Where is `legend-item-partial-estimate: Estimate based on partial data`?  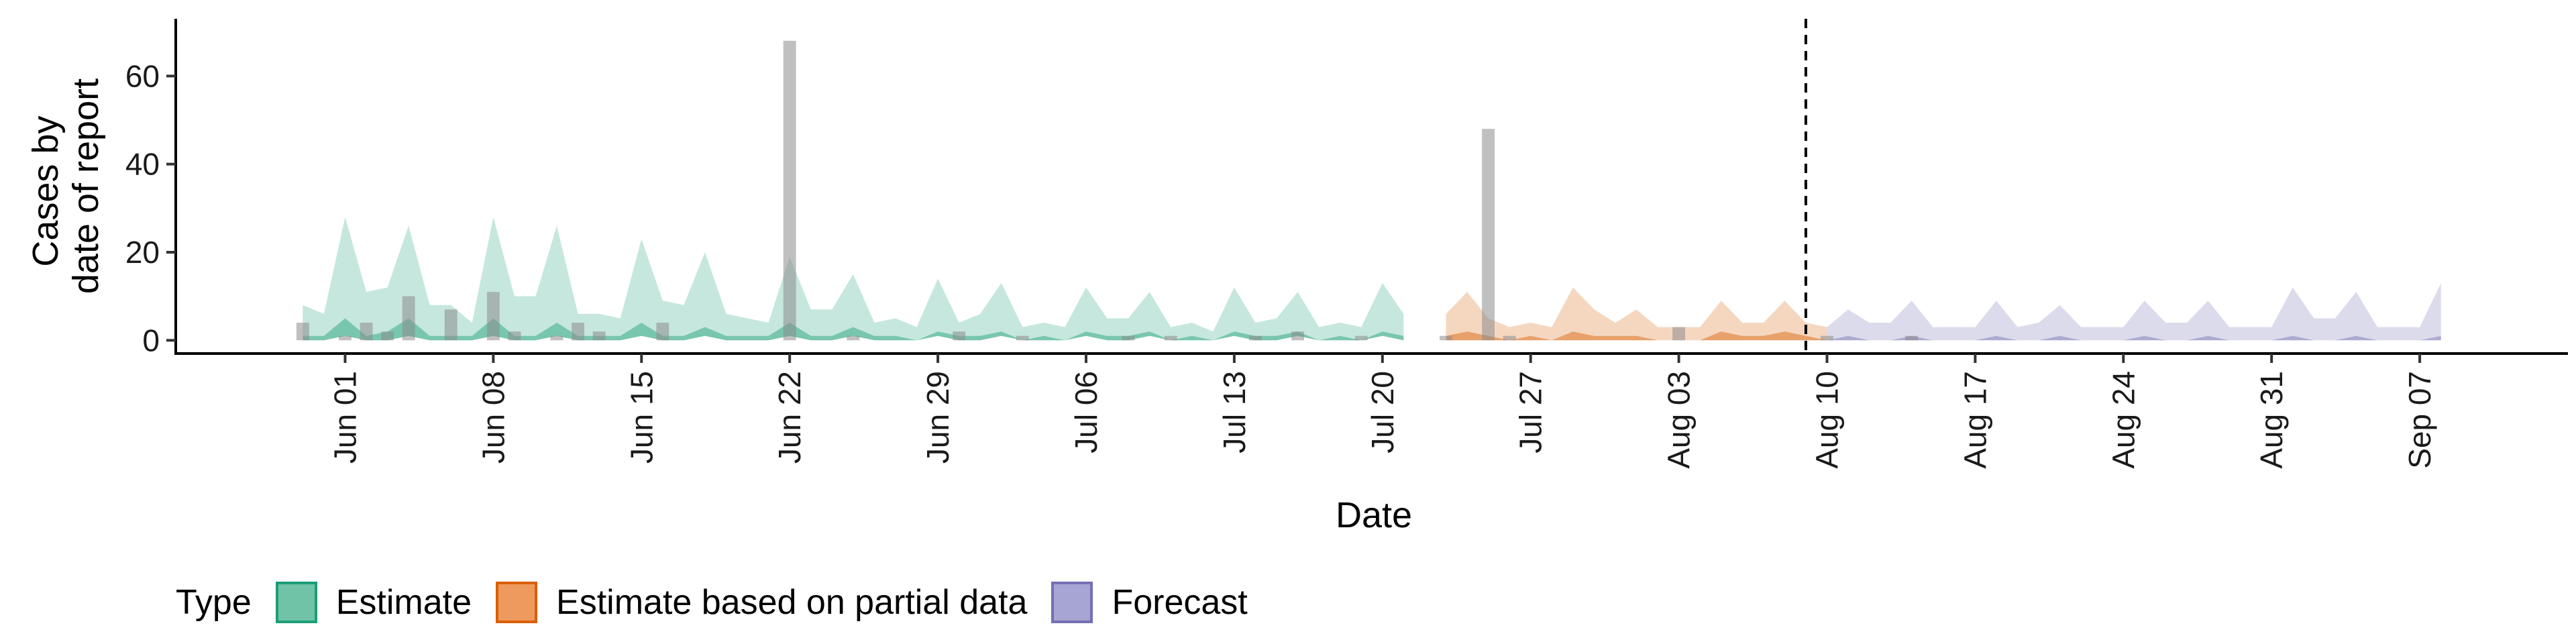 legend-item-partial-estimate: Estimate based on partial data is located at coordinates (761, 602).